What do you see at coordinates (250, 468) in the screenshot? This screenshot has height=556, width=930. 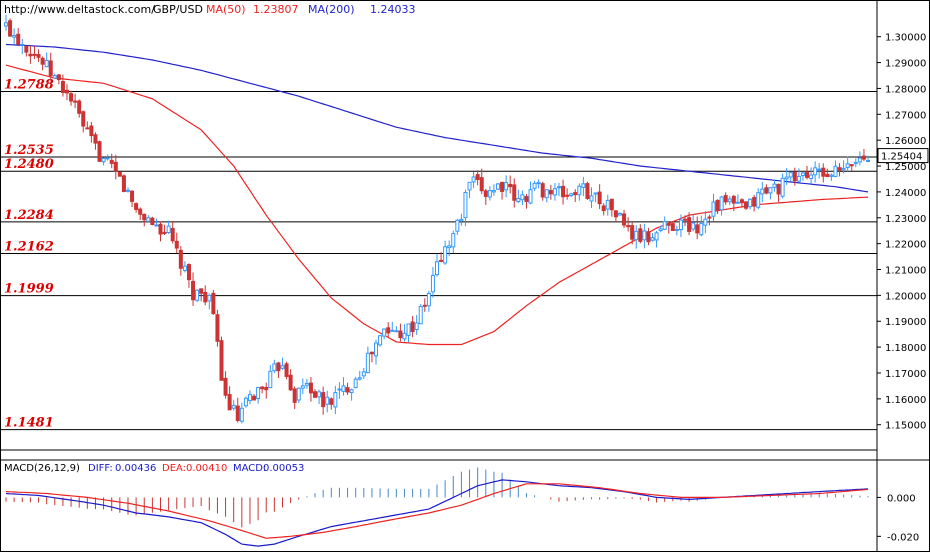 I see `macd-hist-label: MACD:` at bounding box center [250, 468].